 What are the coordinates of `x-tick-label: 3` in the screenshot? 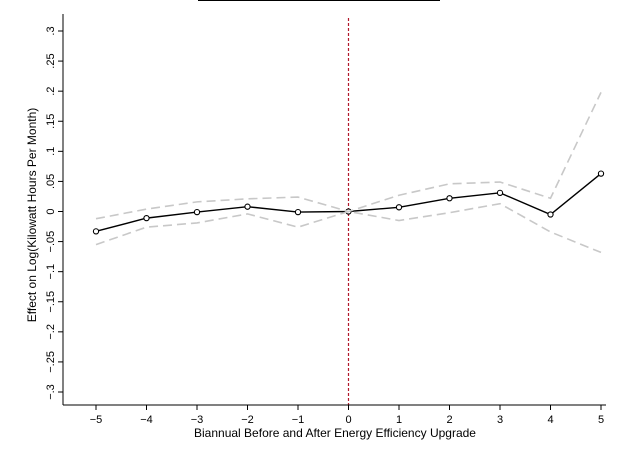 It's located at (500, 420).